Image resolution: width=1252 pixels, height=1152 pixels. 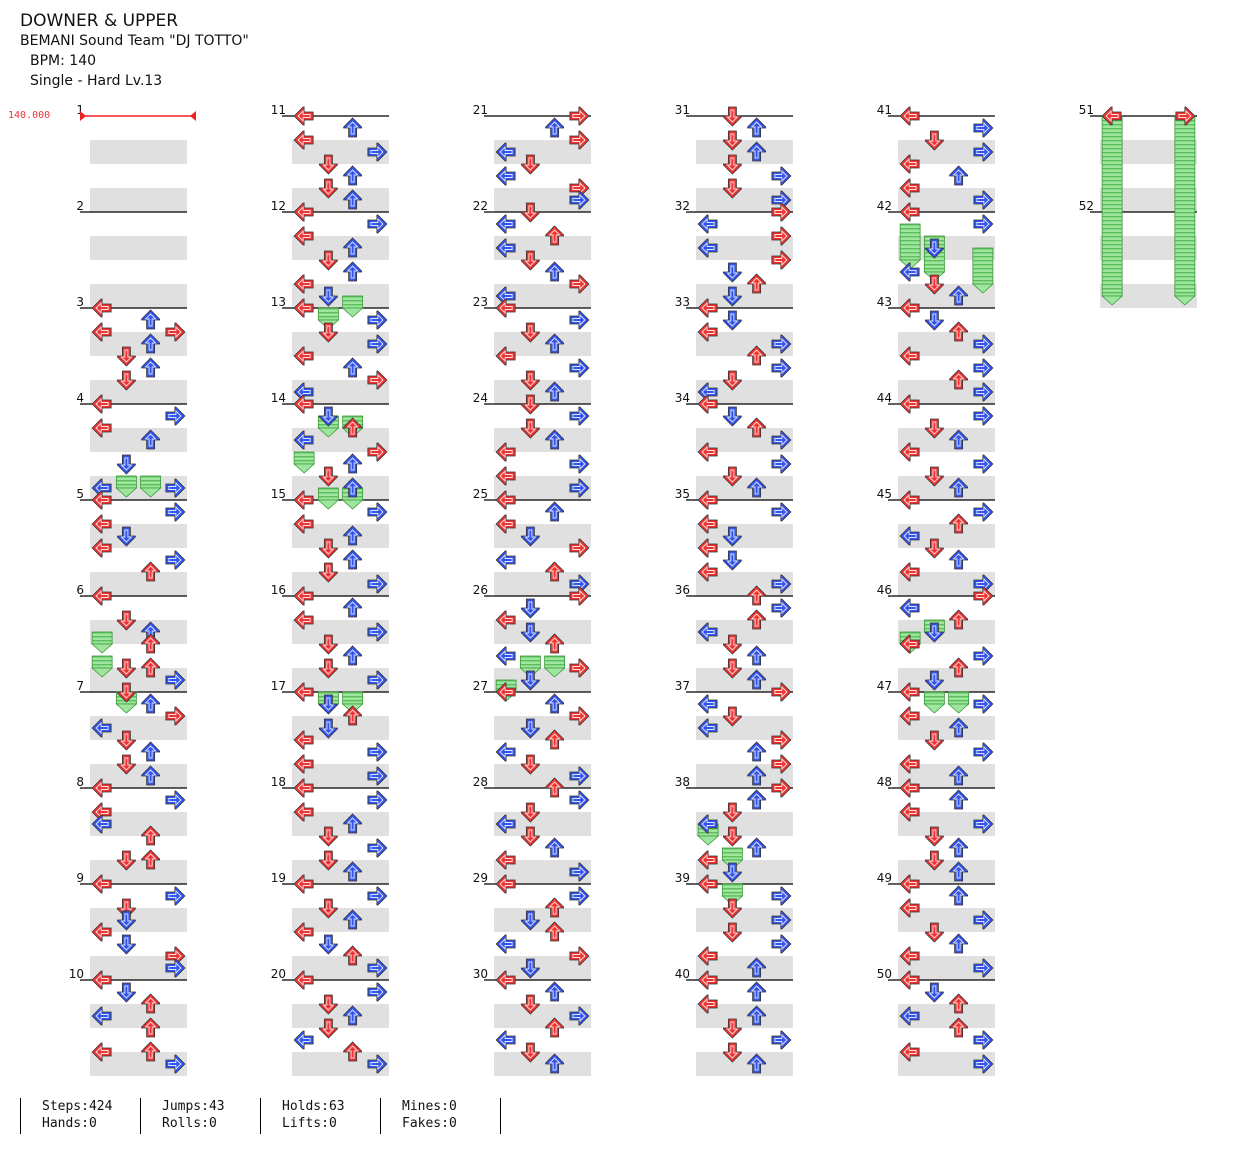 I want to click on song-title: DOWNER & UPPER, so click(x=99, y=21).